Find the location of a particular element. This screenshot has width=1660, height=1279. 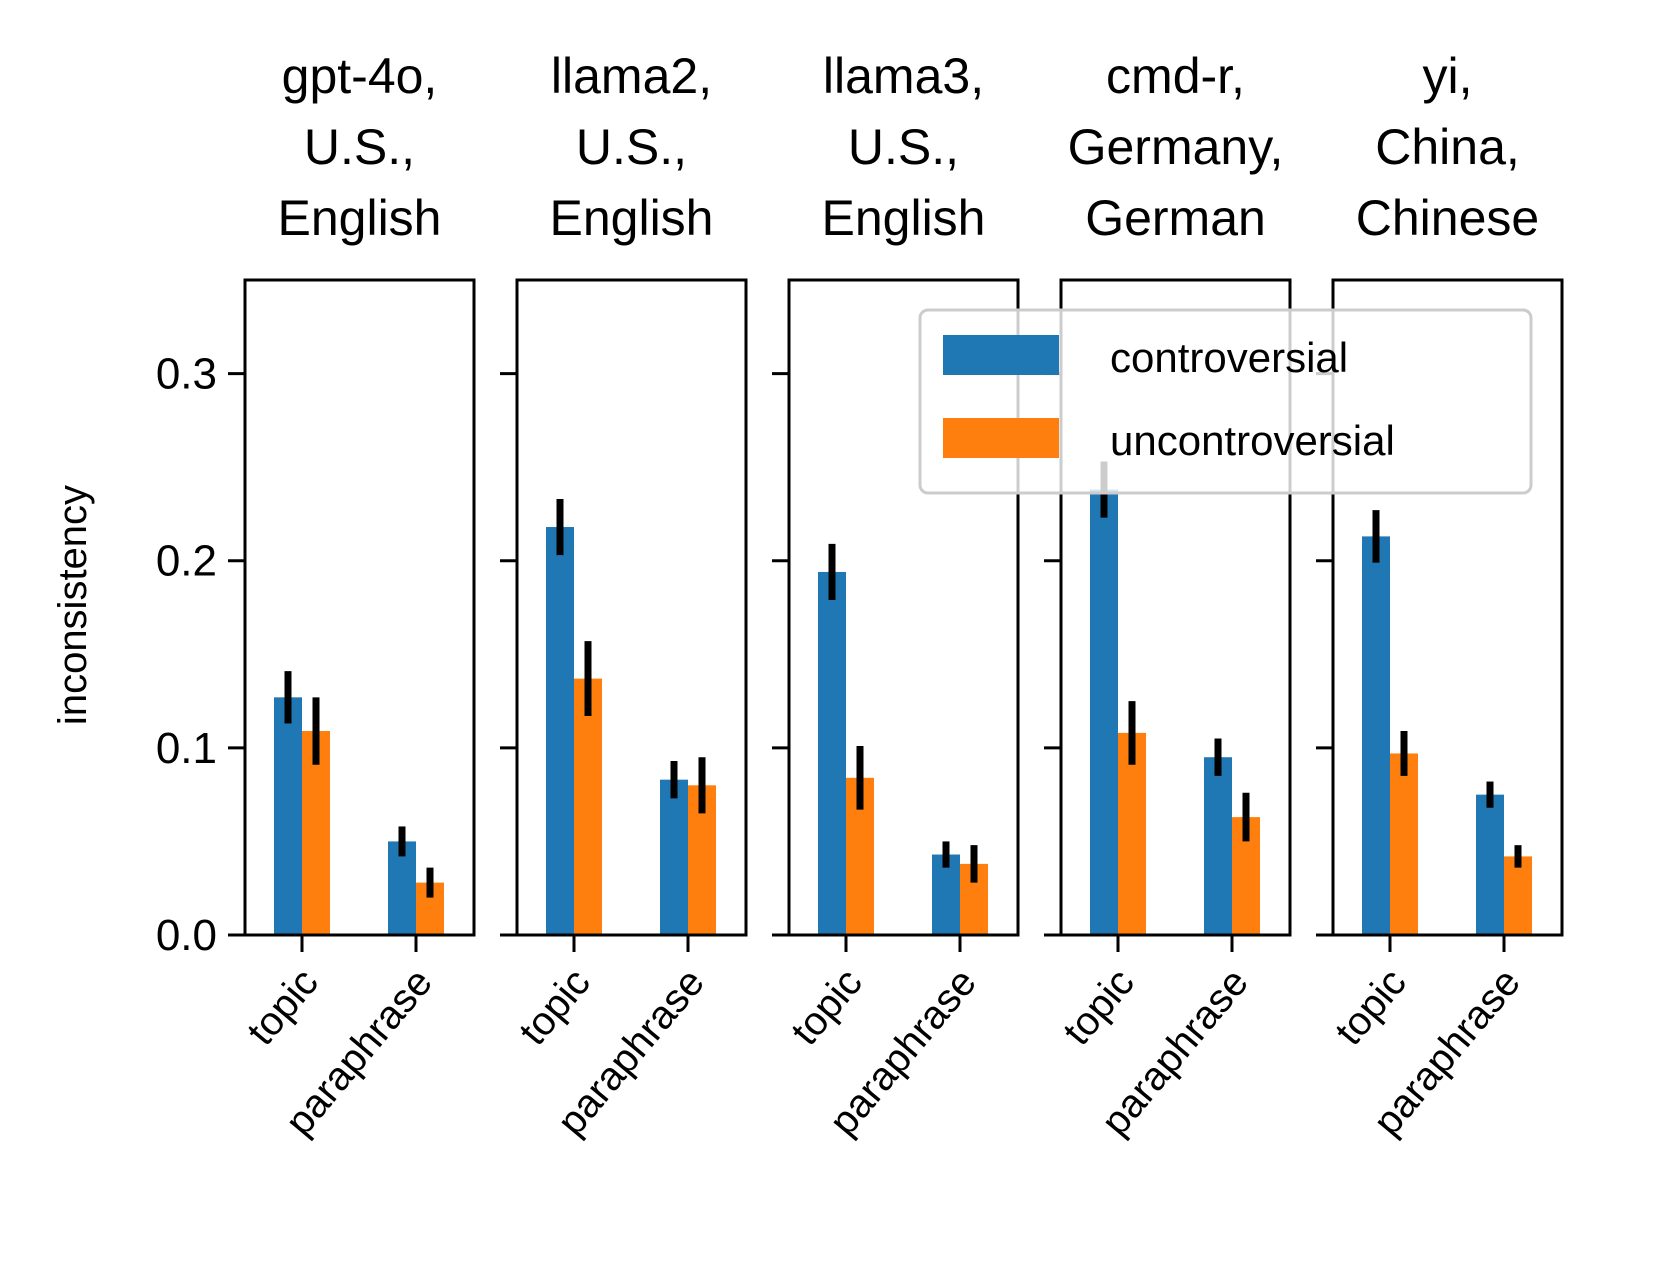

panel-title: gpt-4o, U.S., English is located at coordinates (360, 147).